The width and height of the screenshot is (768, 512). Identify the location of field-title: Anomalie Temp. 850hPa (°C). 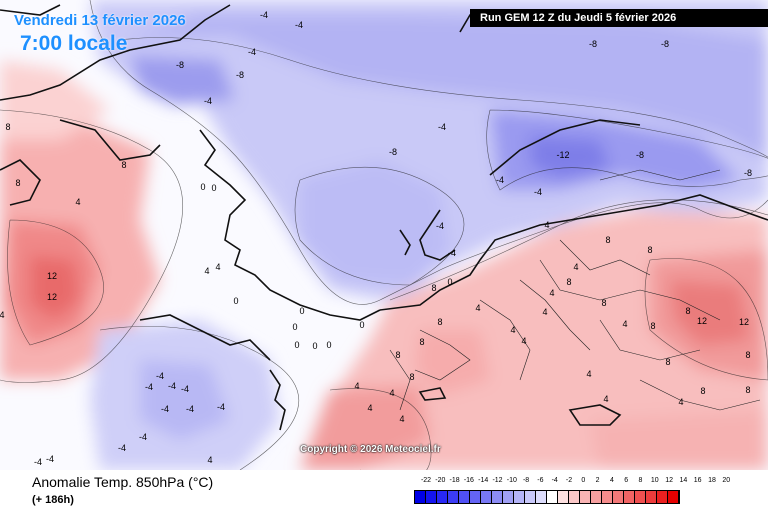
(123, 482).